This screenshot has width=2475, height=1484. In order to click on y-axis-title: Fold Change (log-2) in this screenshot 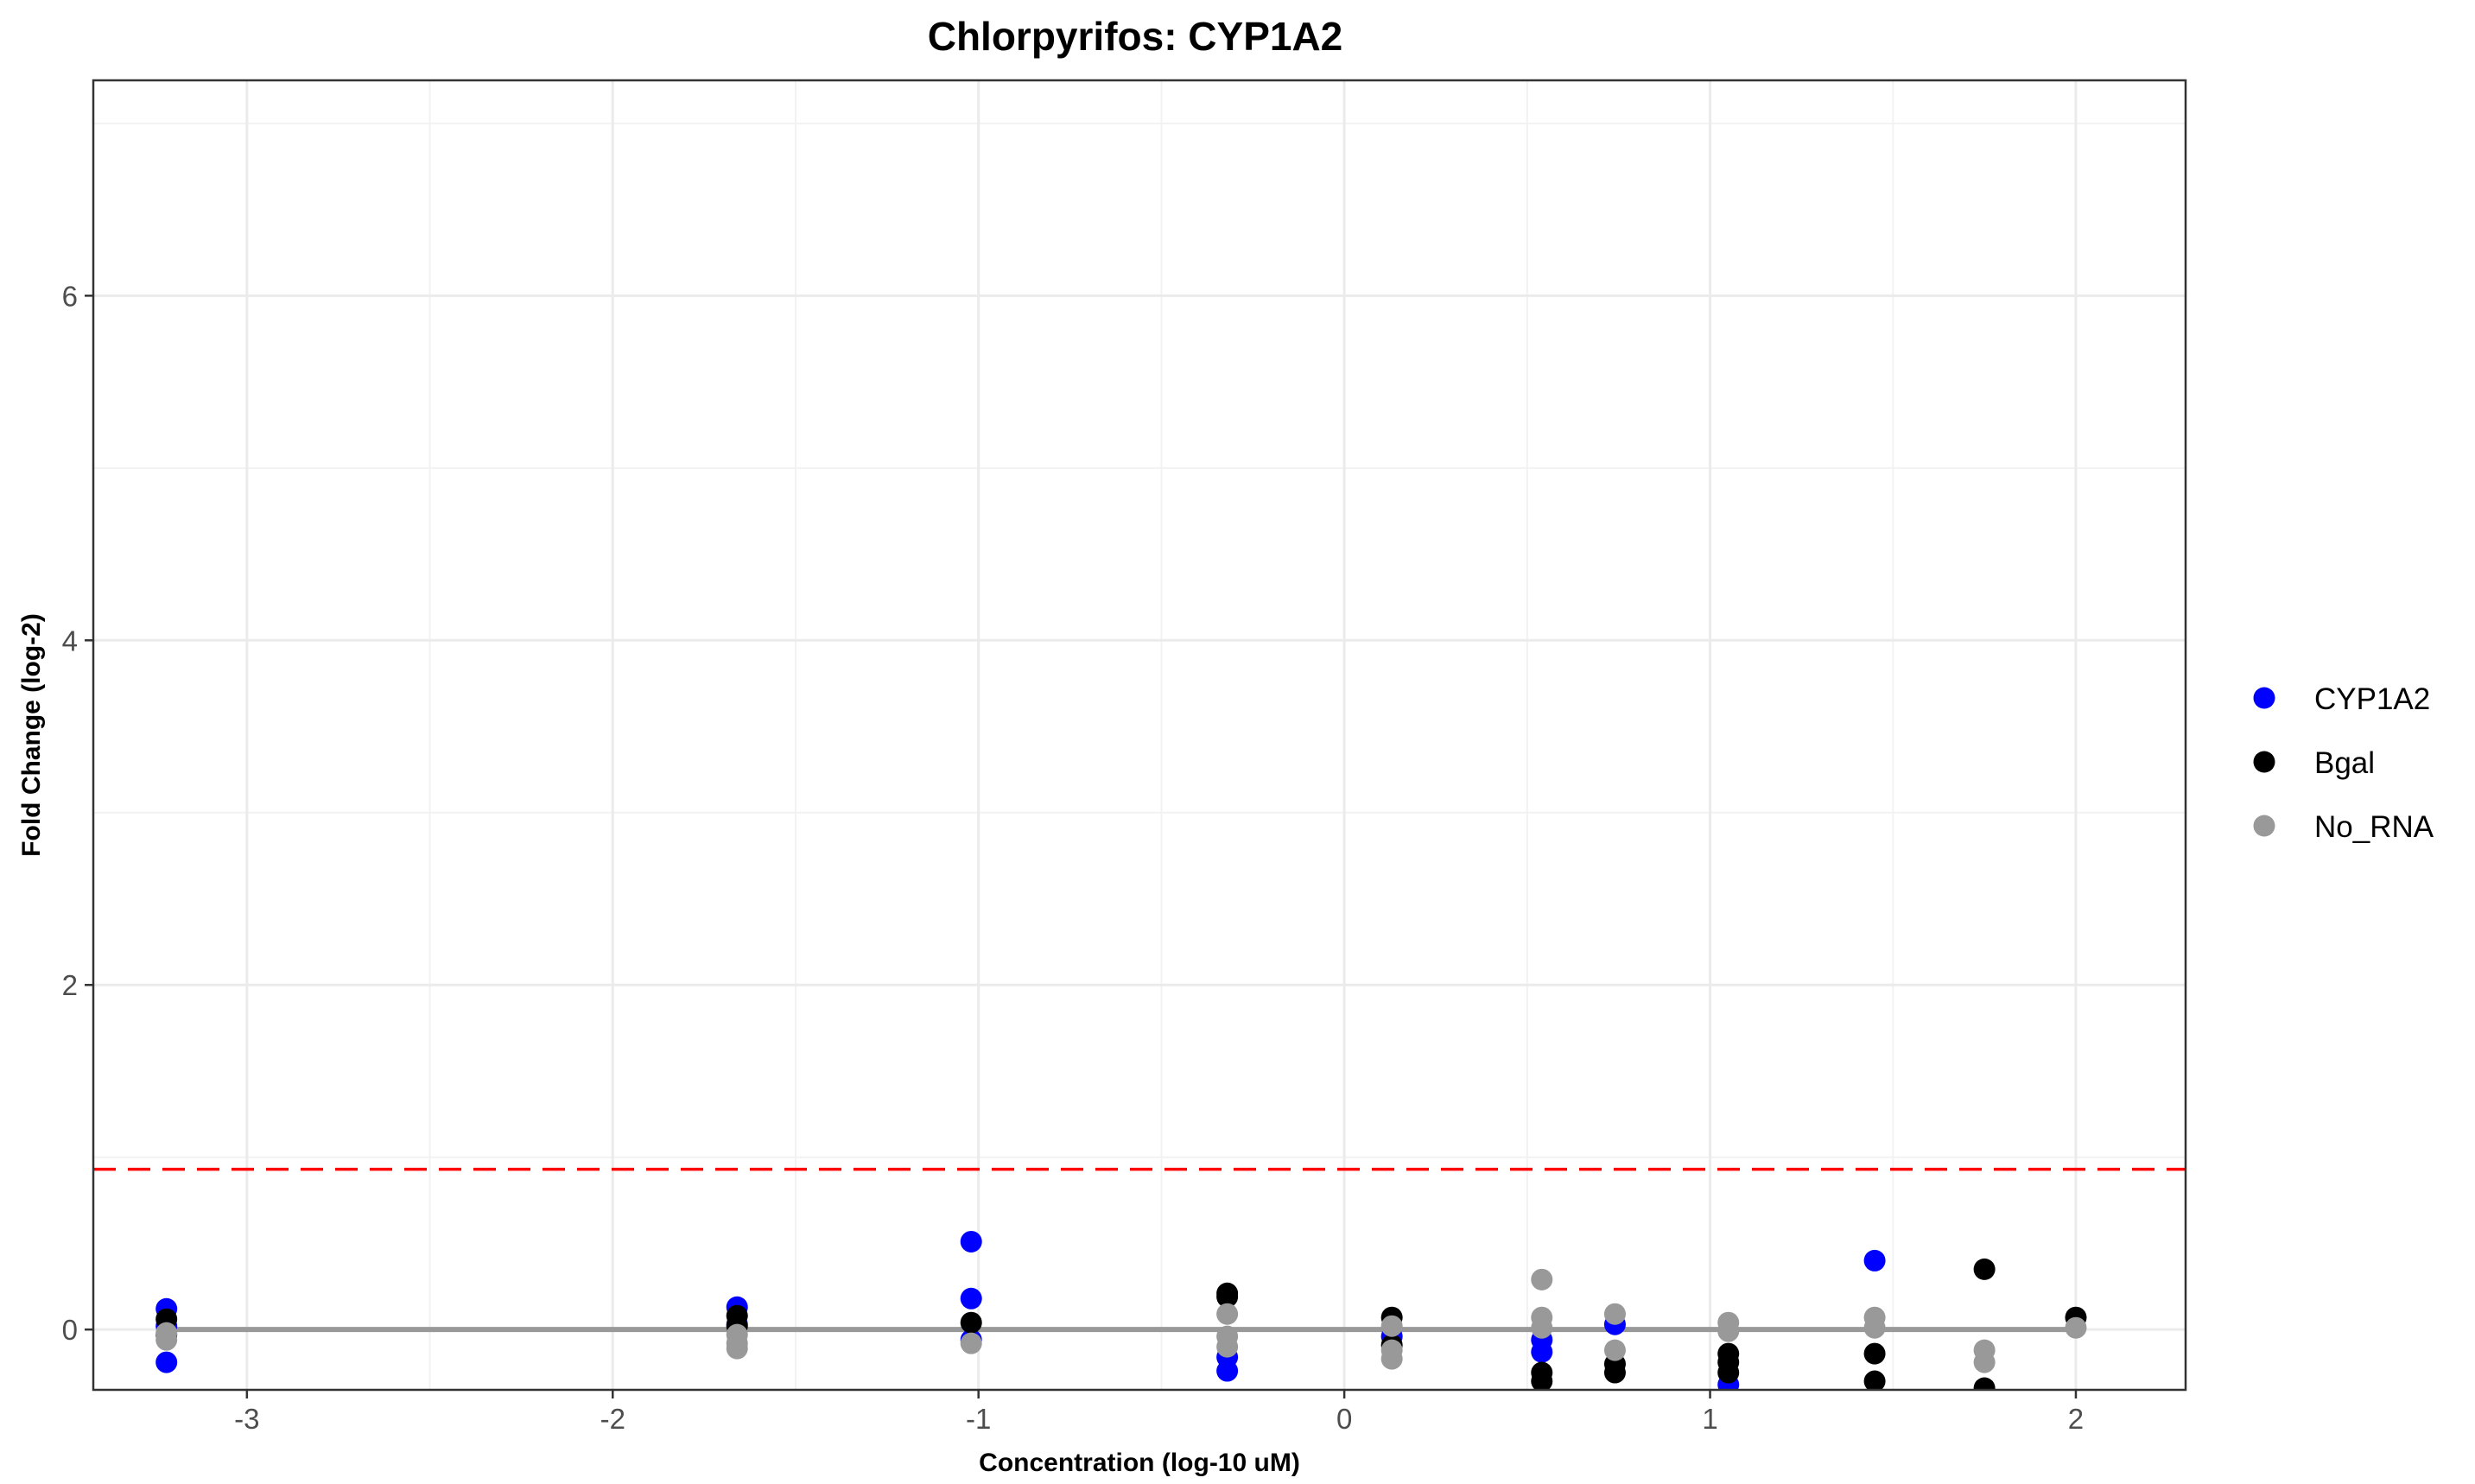, I will do `click(31, 735)`.